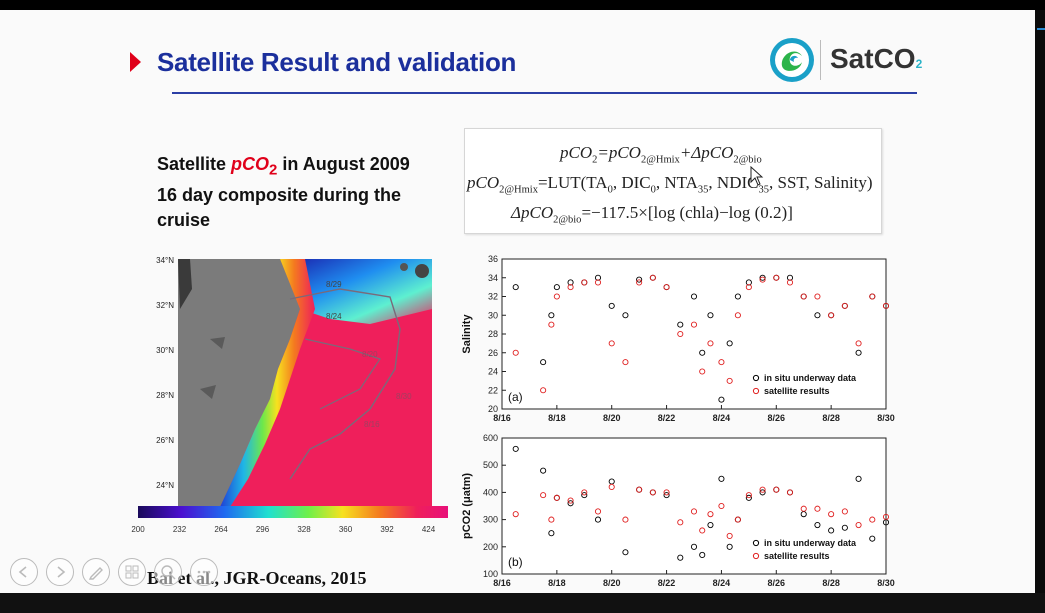  Describe the element at coordinates (429, 529) in the screenshot. I see `colorbar-tick-label: 424` at that location.